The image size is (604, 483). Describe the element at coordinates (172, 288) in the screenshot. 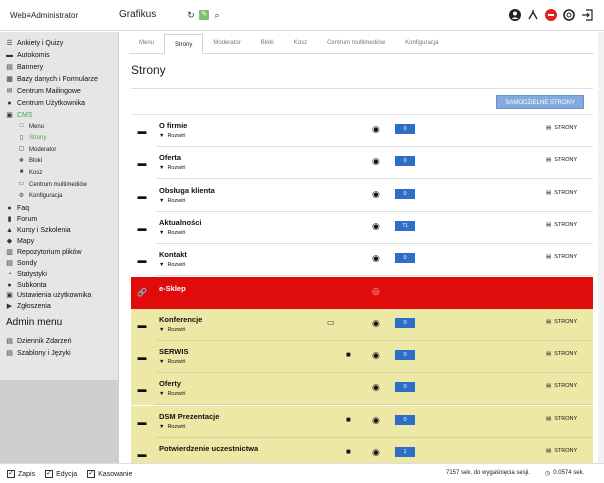

I see `page-name: e-Sklep` at that location.